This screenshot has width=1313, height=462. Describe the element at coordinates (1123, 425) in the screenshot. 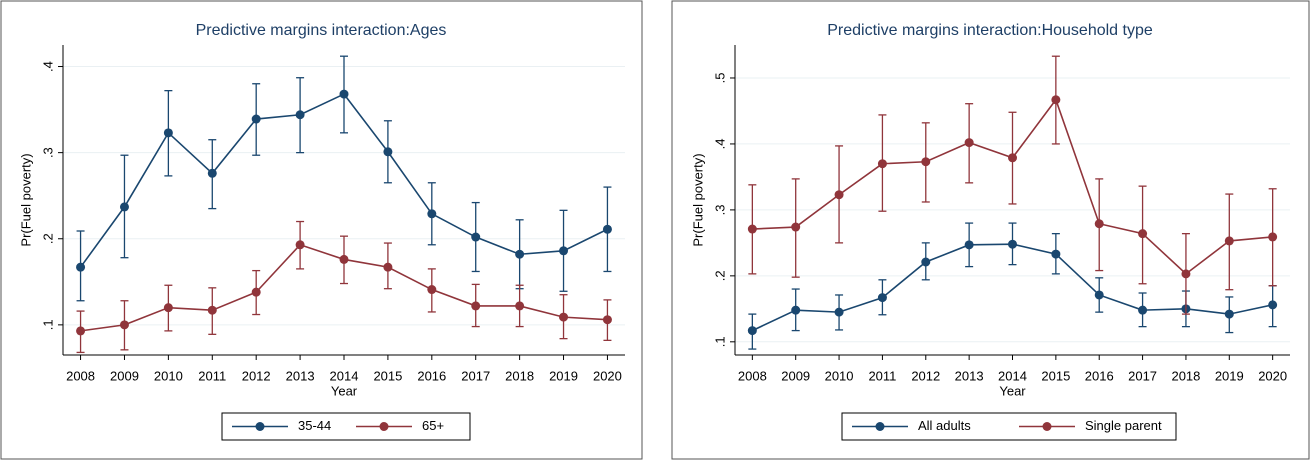

I see `legend-label: Single parent` at that location.